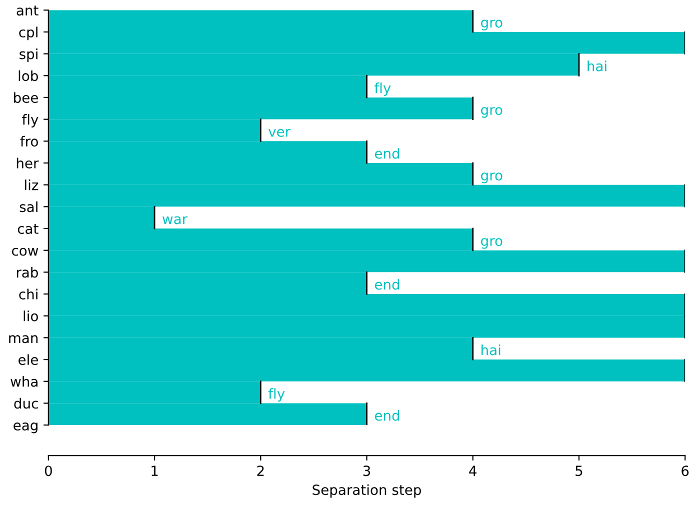 This screenshot has width=692, height=506. Describe the element at coordinates (29, 206) in the screenshot. I see `y-tick-label: sal` at that location.